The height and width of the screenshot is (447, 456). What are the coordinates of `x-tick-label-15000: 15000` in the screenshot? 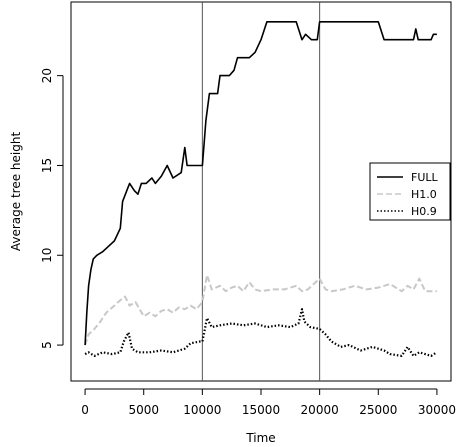 It's located at (261, 410).